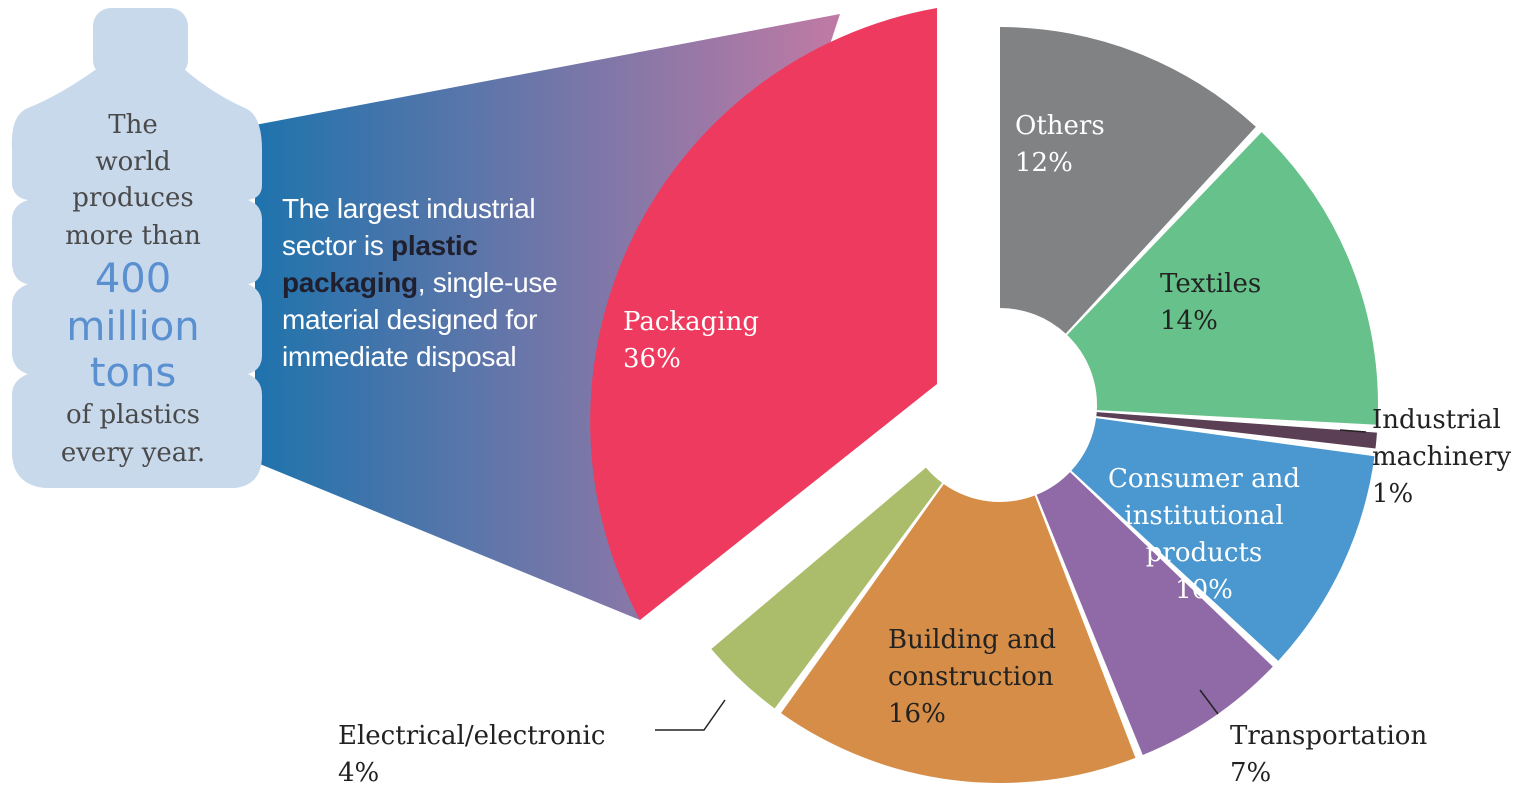 This screenshot has height=789, width=1536. What do you see at coordinates (132, 198) in the screenshot?
I see `bottle-line-3: produces` at bounding box center [132, 198].